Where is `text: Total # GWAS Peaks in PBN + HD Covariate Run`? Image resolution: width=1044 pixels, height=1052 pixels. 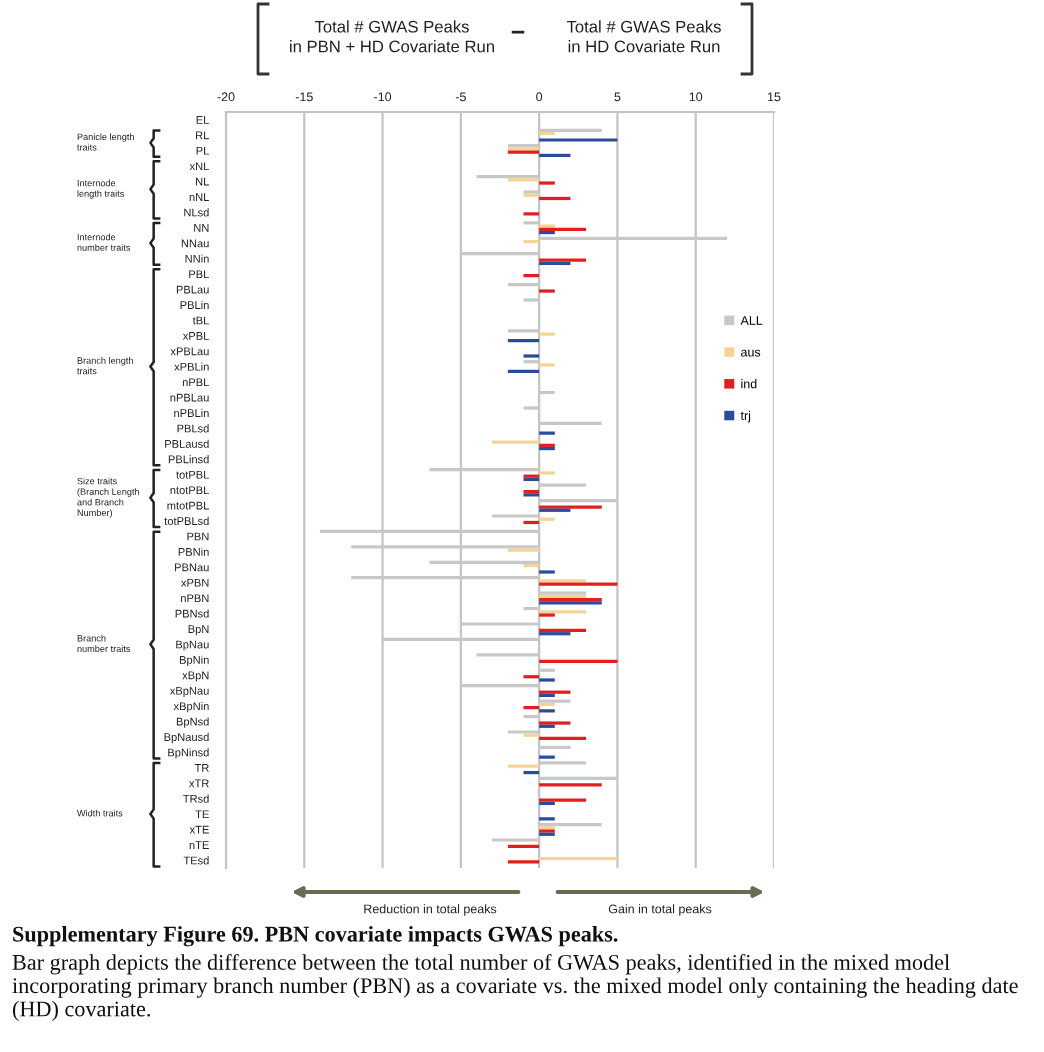
text: Total # GWAS Peaks in PBN + HD Covariate Run is located at coordinates (392, 36).